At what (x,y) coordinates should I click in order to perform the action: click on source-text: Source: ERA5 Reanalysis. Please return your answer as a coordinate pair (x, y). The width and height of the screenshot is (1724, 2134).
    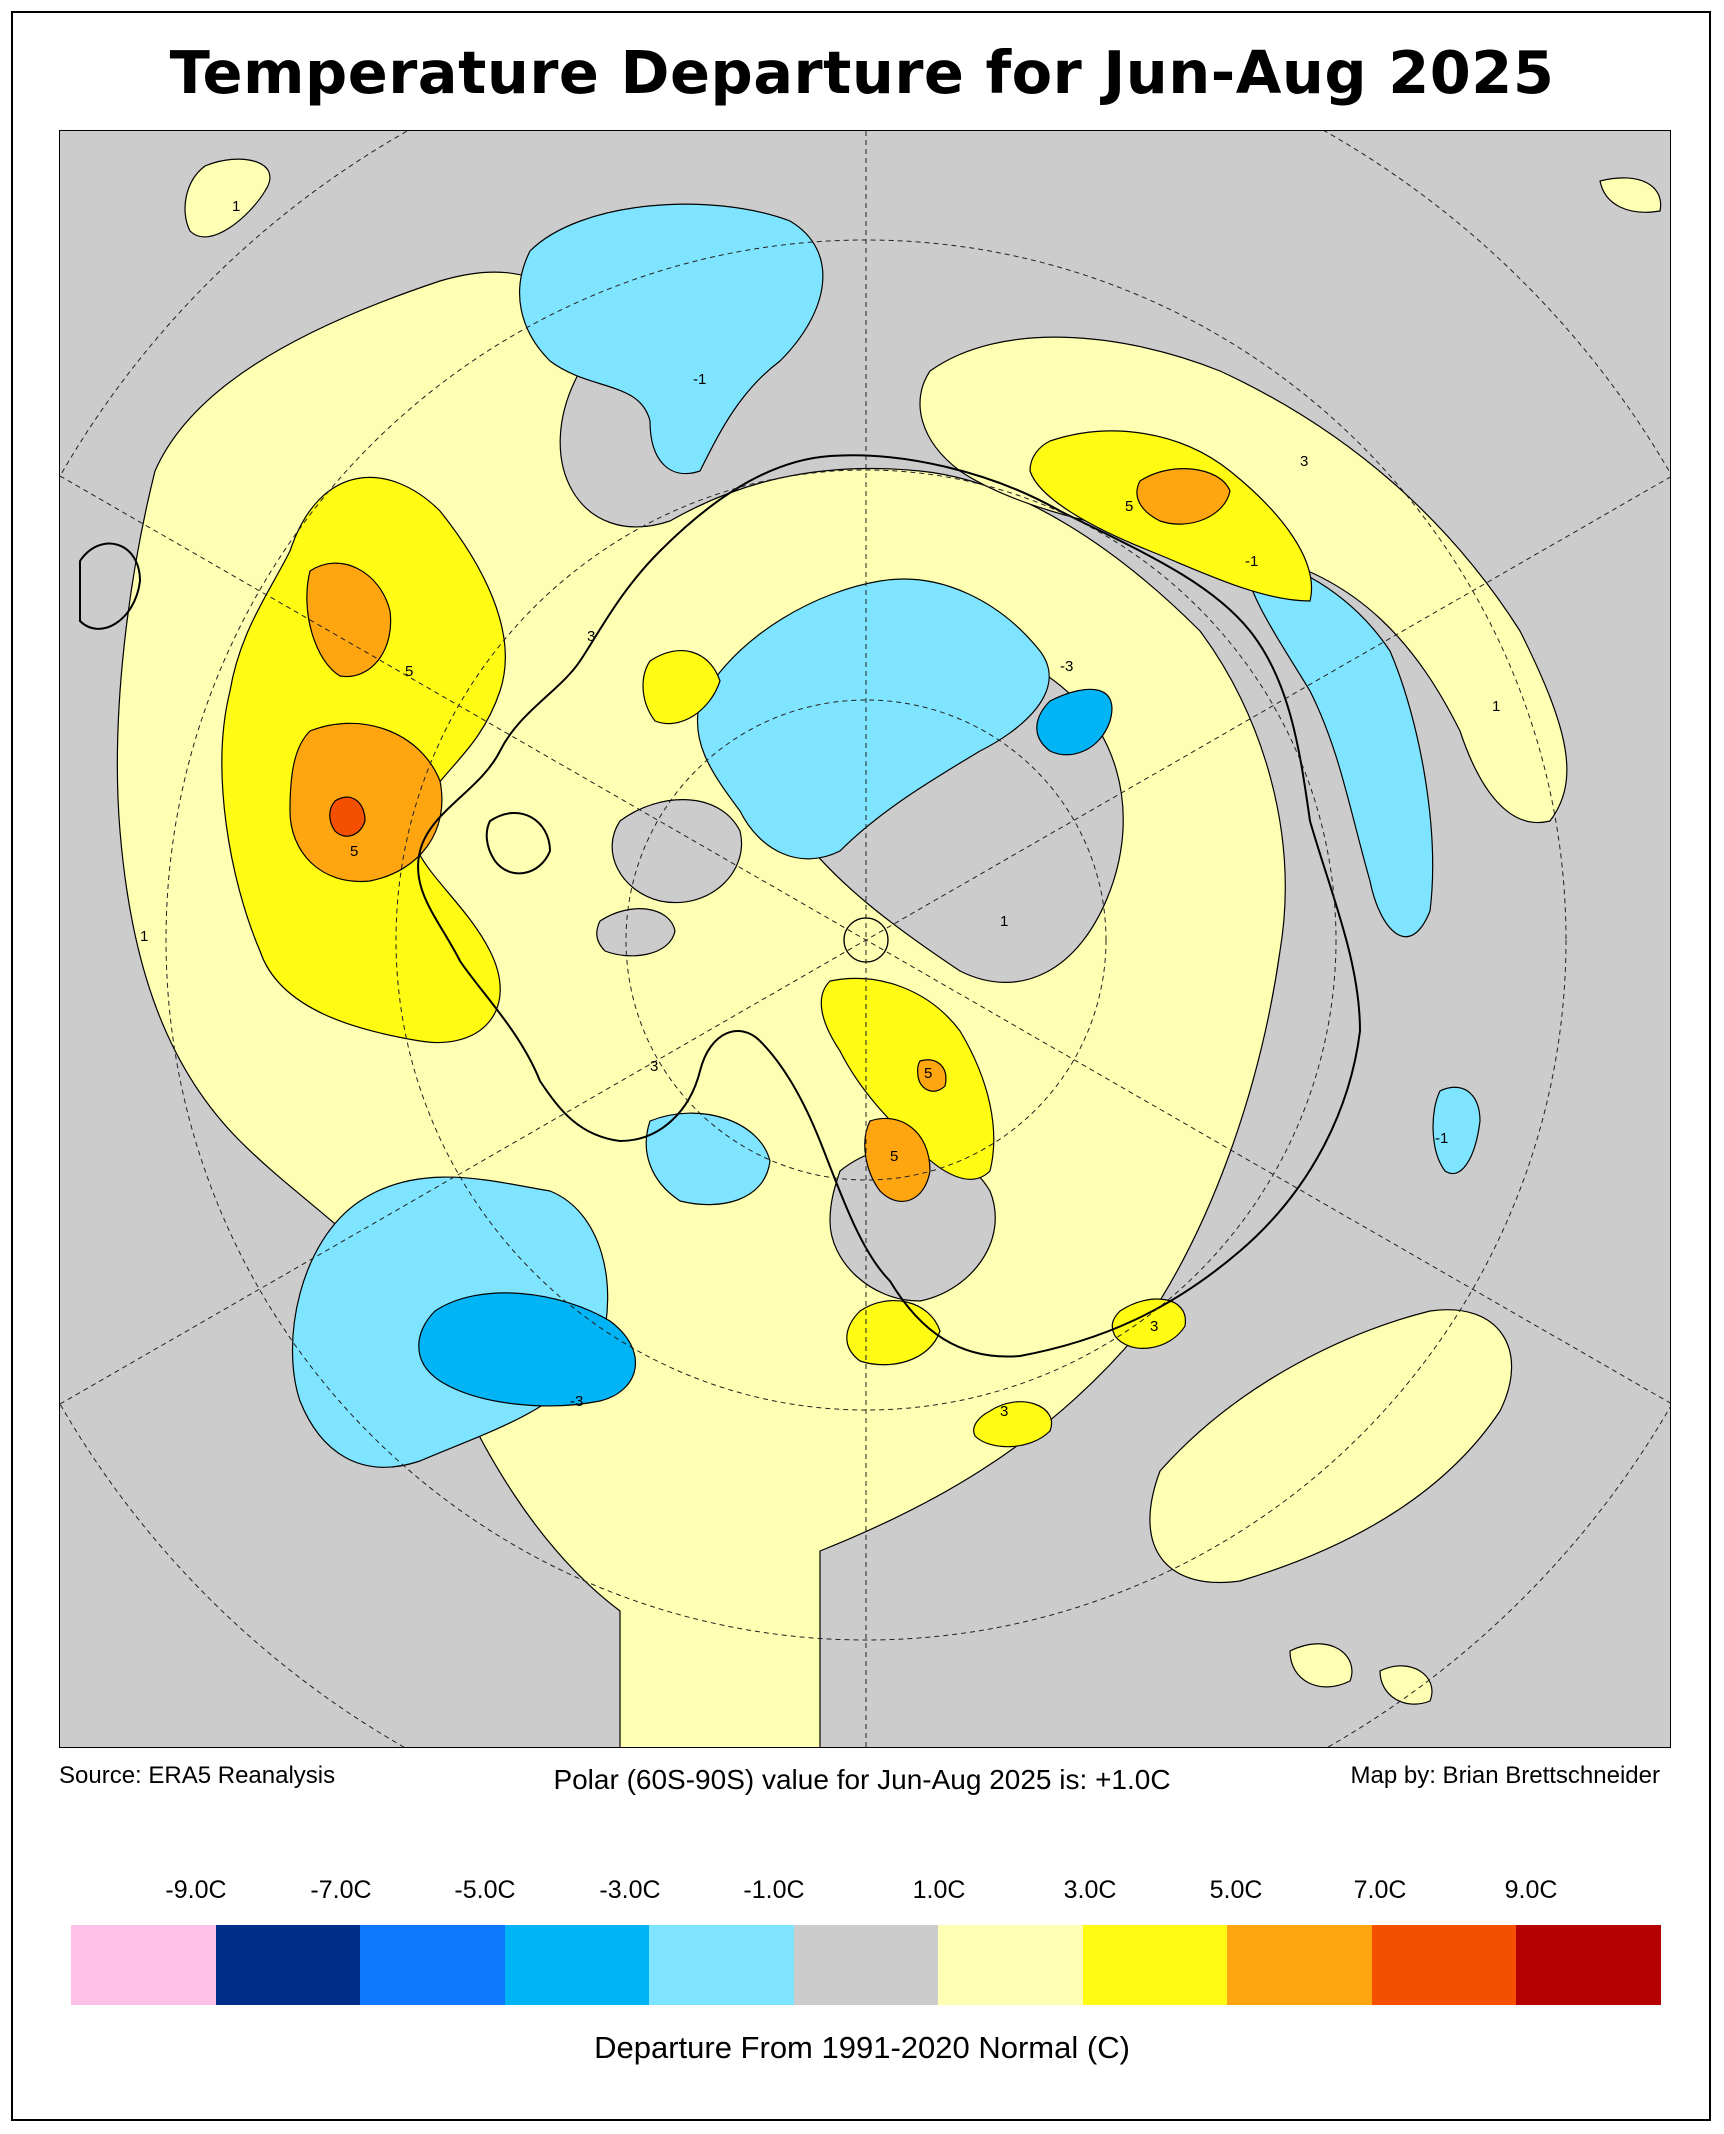
    Looking at the image, I should click on (197, 1775).